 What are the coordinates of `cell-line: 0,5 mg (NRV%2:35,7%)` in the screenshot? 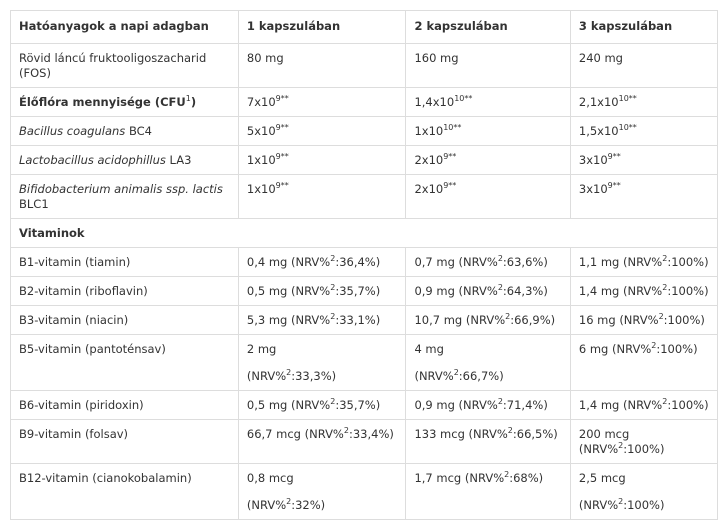 It's located at (322, 291).